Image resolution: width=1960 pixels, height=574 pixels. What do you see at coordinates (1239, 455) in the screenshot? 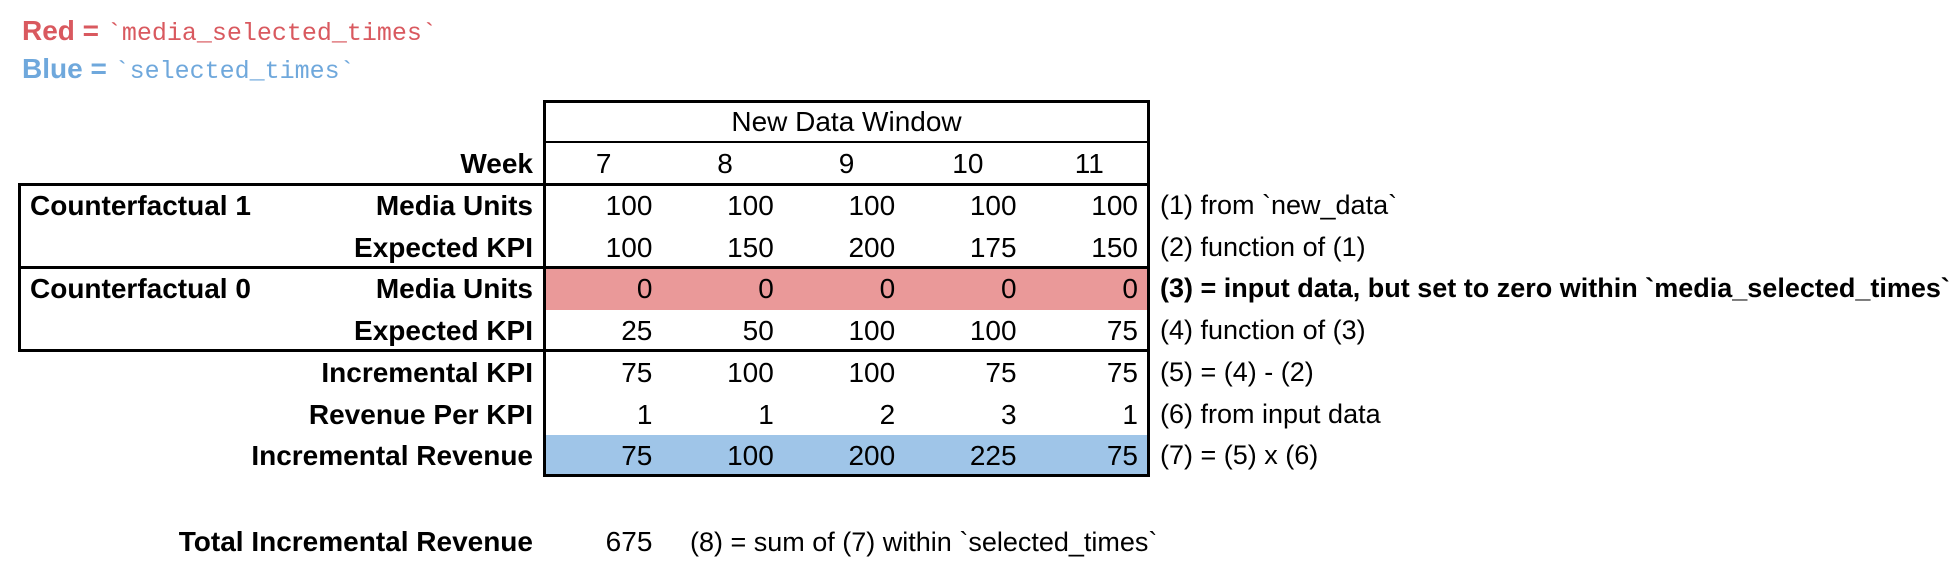
I see `row-annotation: (7) = (5) x (6)` at bounding box center [1239, 455].